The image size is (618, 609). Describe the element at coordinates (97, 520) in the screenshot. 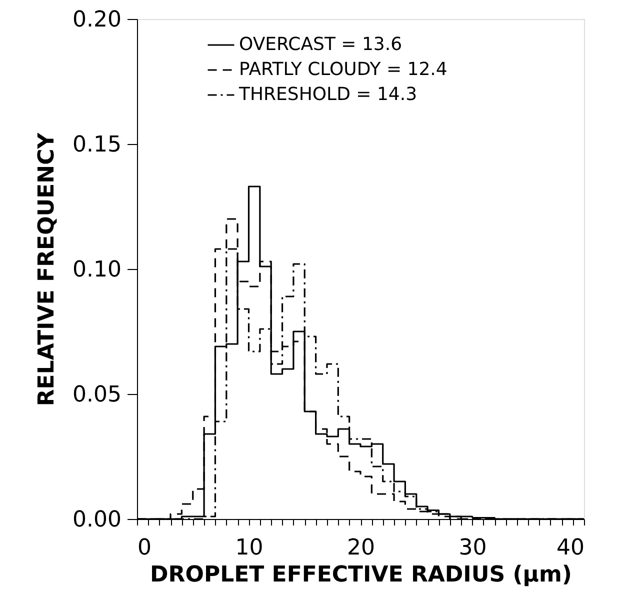

I see `y-tick-label: 0.00` at that location.